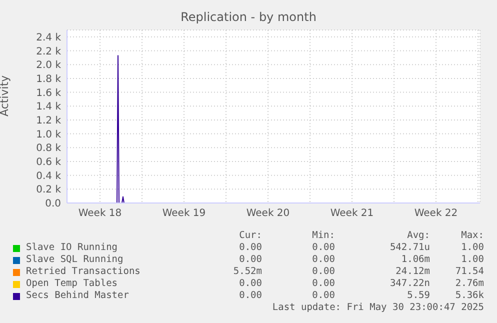  Describe the element at coordinates (436, 214) in the screenshot. I see `x-tick-label: Week 22` at that location.